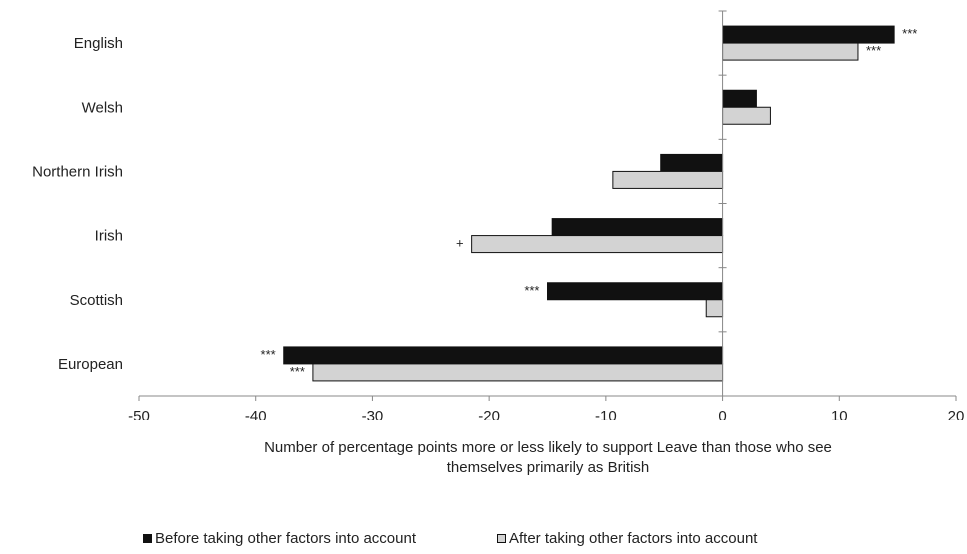 Image resolution: width=967 pixels, height=554 pixels. I want to click on x-tick-label: 20, so click(956, 414).